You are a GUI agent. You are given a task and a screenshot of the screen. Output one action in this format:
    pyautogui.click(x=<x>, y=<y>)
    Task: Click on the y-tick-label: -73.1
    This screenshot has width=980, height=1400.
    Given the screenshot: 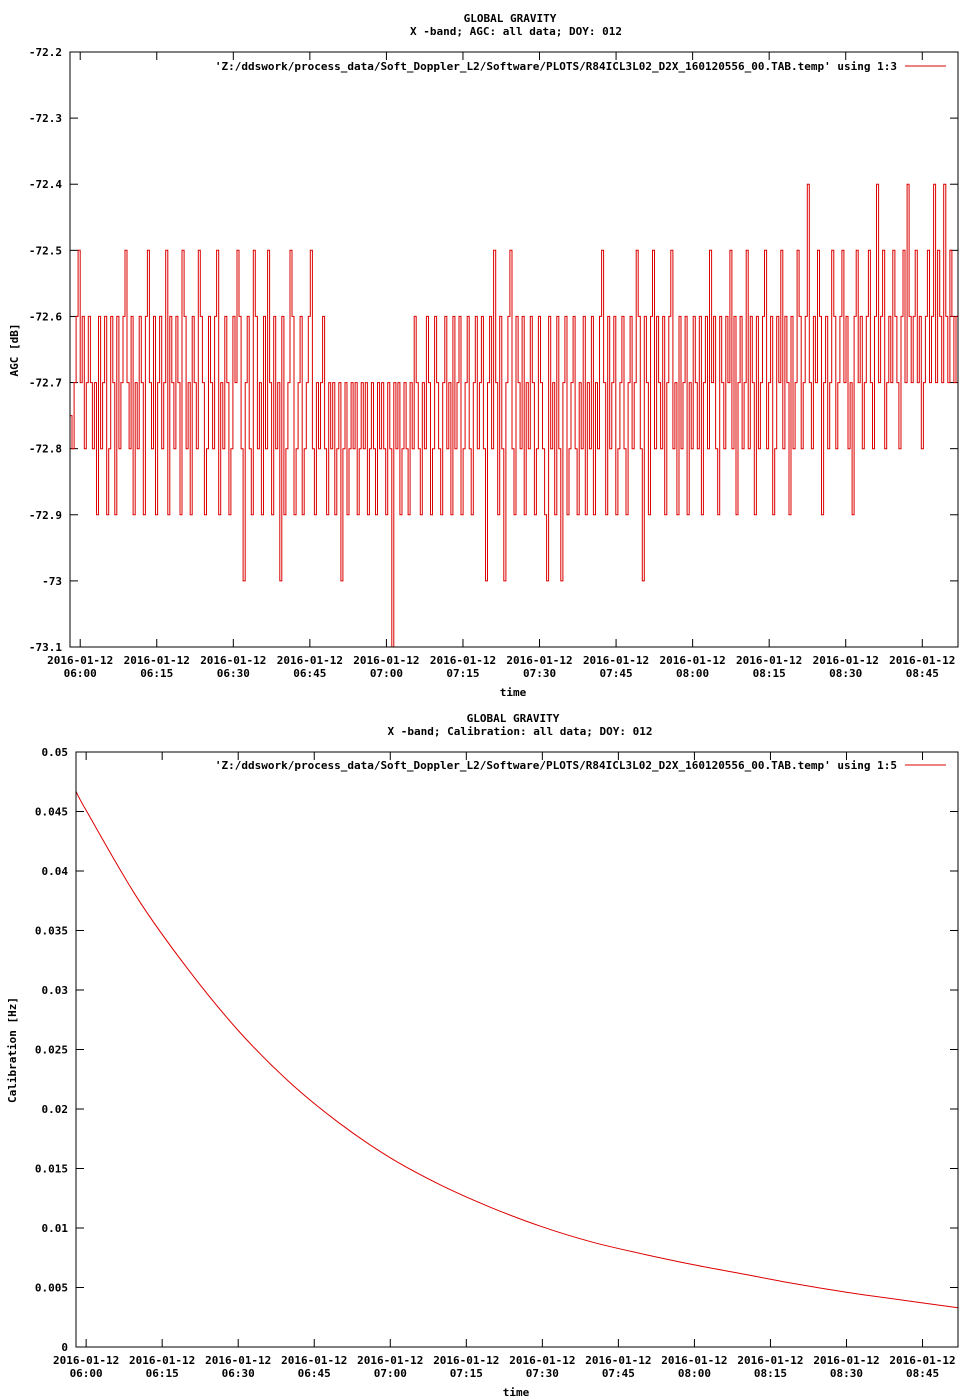 What is the action you would take?
    pyautogui.click(x=45, y=647)
    